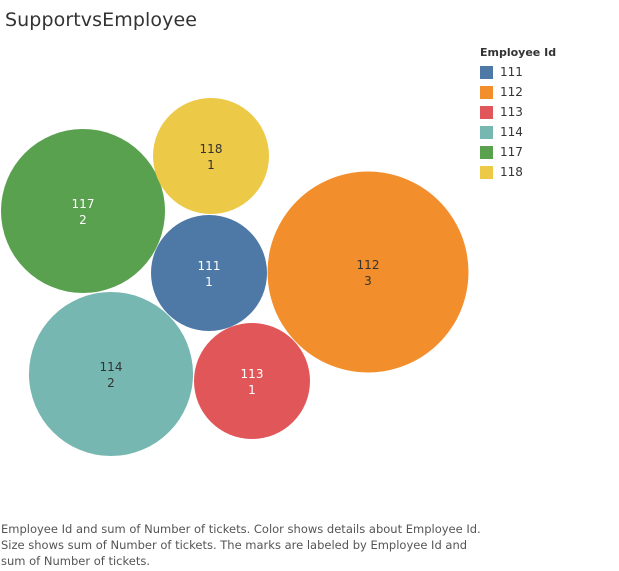  What do you see at coordinates (511, 72) in the screenshot?
I see `legend-label-111: 111` at bounding box center [511, 72].